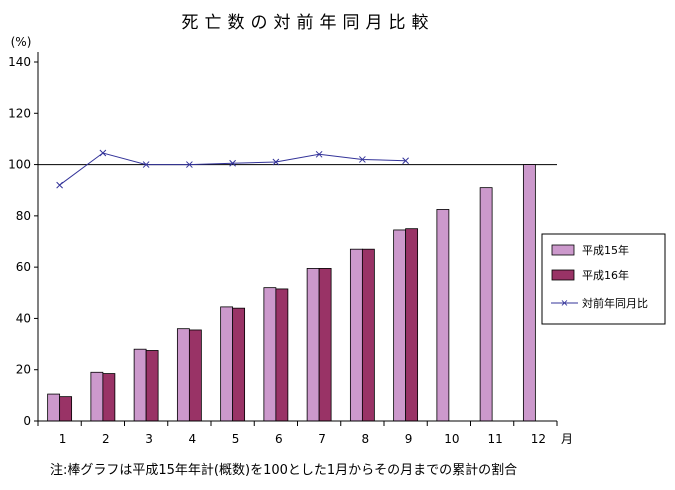 The height and width of the screenshot is (490, 675). What do you see at coordinates (564, 303) in the screenshot?
I see `legend-marker-ratio: ×` at bounding box center [564, 303].